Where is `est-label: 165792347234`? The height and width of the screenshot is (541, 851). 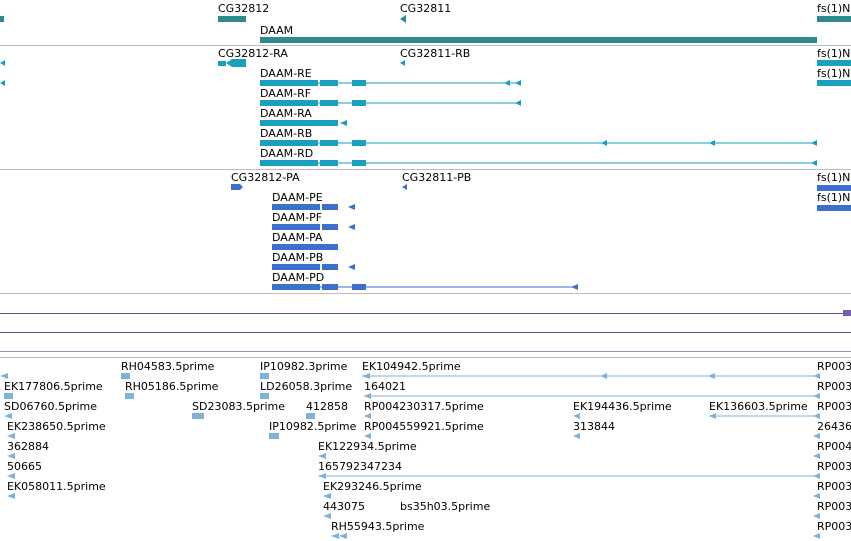
est-label: 165792347234 is located at coordinates (360, 466).